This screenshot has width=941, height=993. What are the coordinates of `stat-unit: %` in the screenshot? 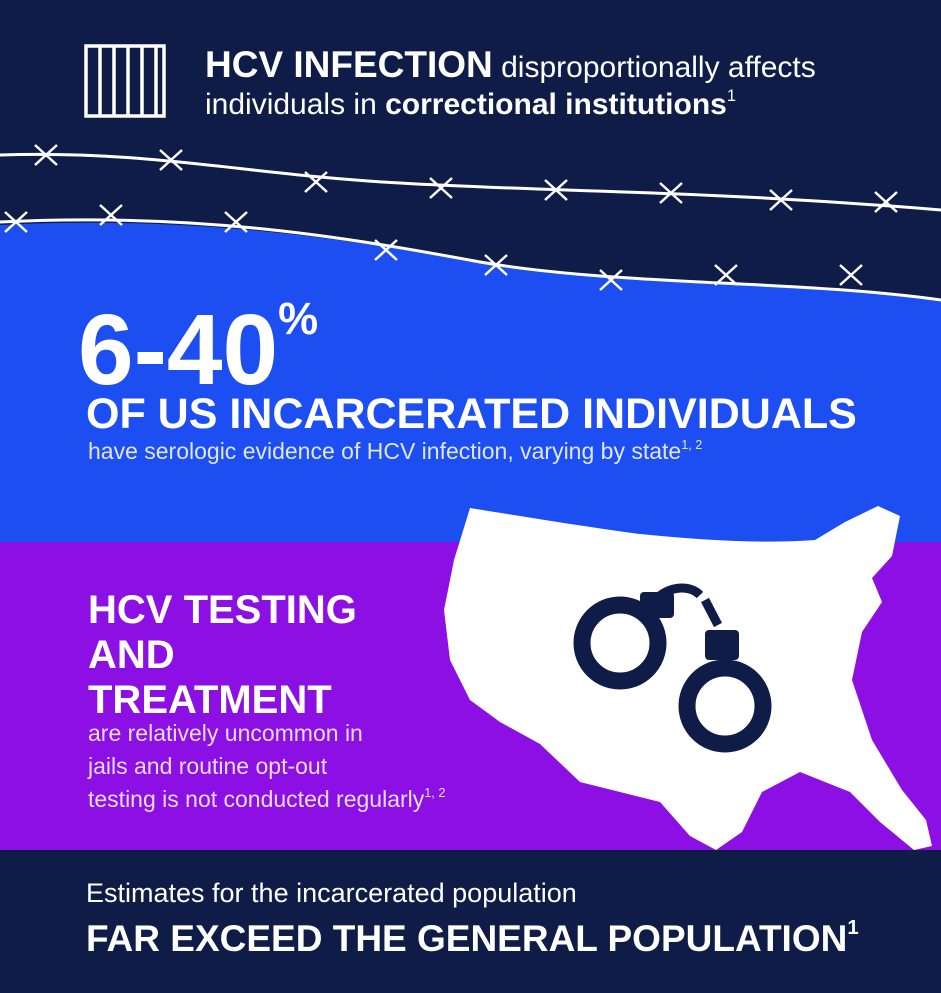 It's located at (298, 318).